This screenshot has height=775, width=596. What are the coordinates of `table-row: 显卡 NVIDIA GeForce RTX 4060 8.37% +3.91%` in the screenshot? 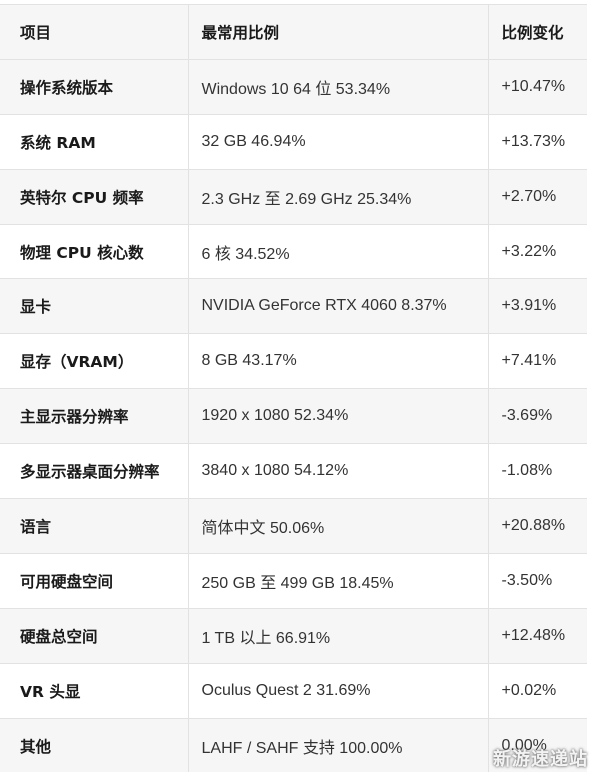 It's located at (293, 306).